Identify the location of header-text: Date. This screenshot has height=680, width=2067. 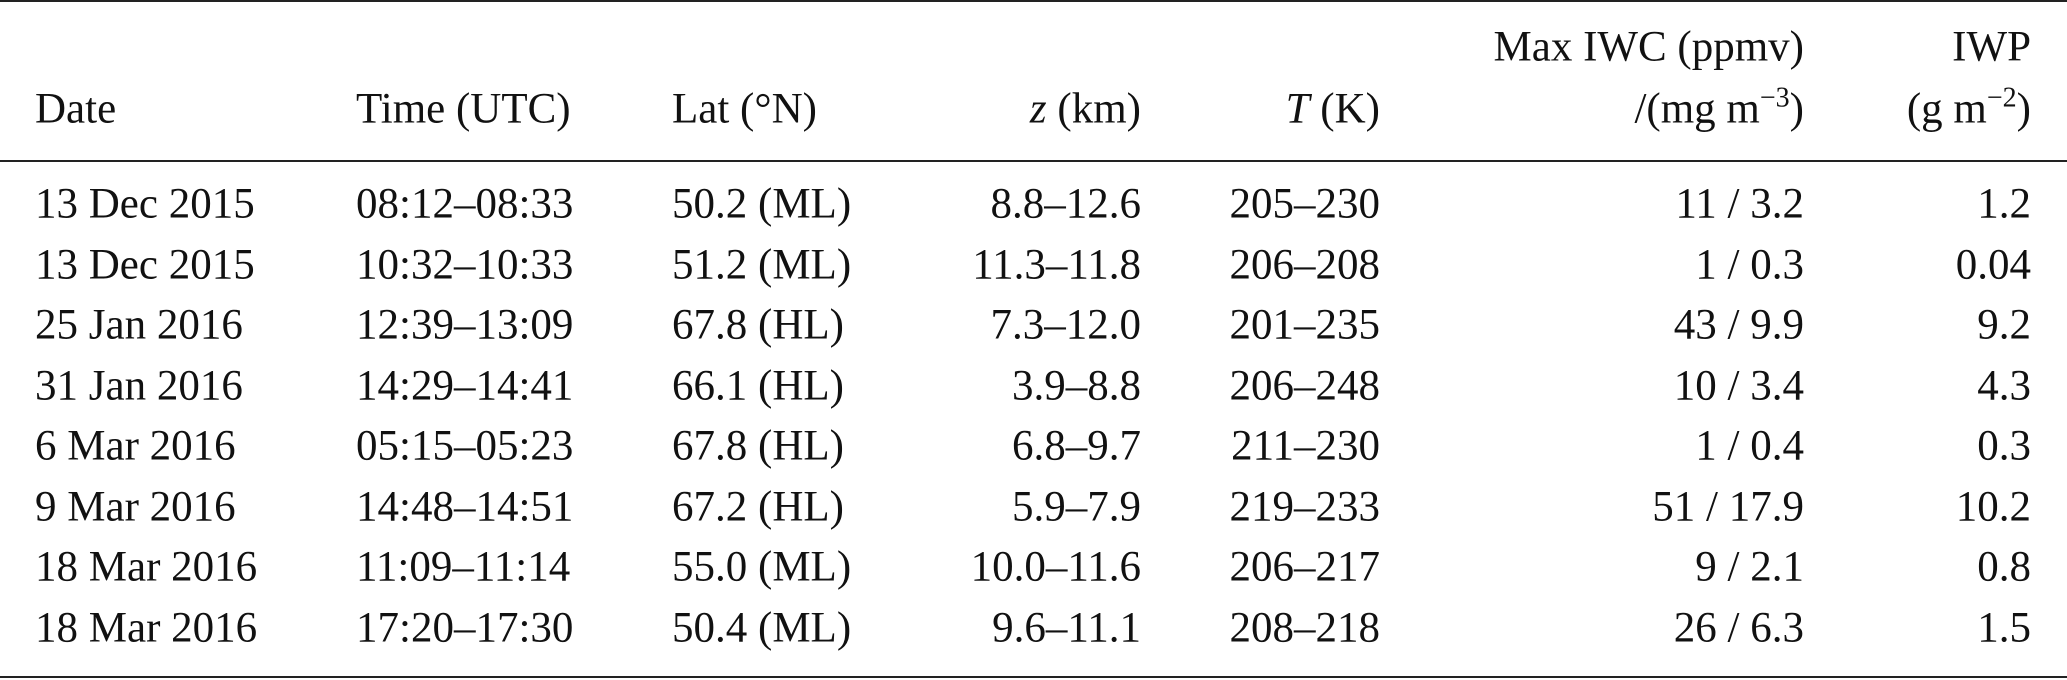
(76, 109).